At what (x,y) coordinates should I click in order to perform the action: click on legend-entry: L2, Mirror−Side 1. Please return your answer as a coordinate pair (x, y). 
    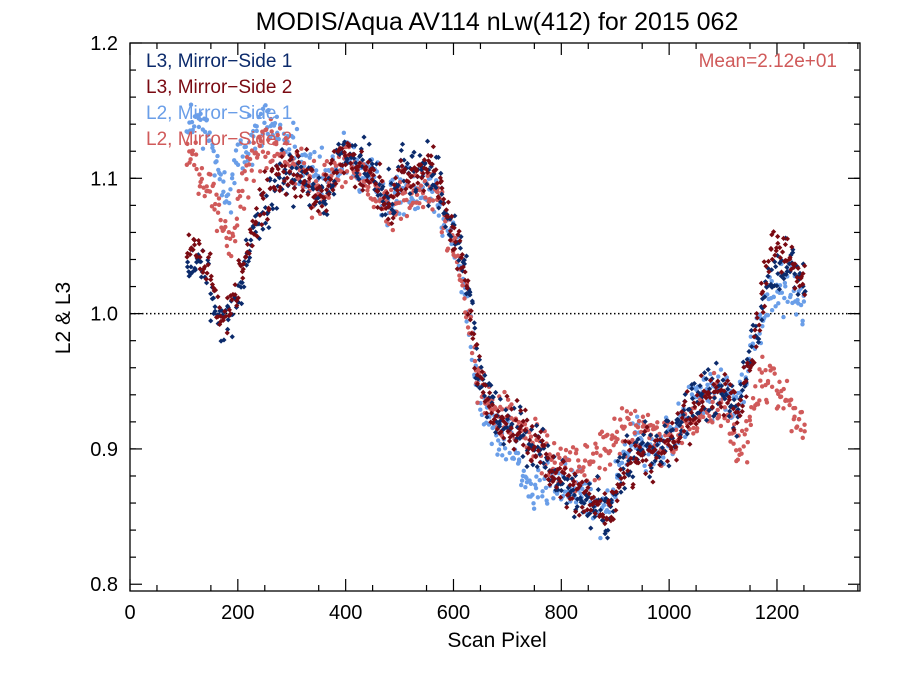
    Looking at the image, I should click on (219, 113).